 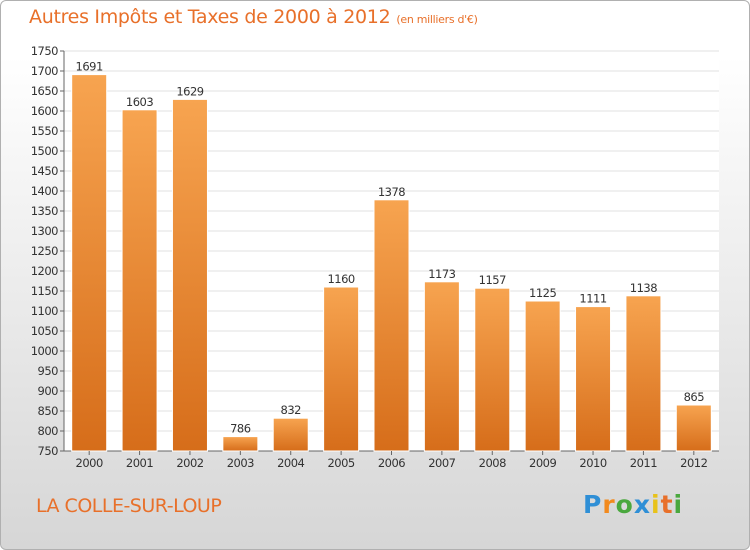 I want to click on bar-value-label: 1691, so click(x=89, y=67).